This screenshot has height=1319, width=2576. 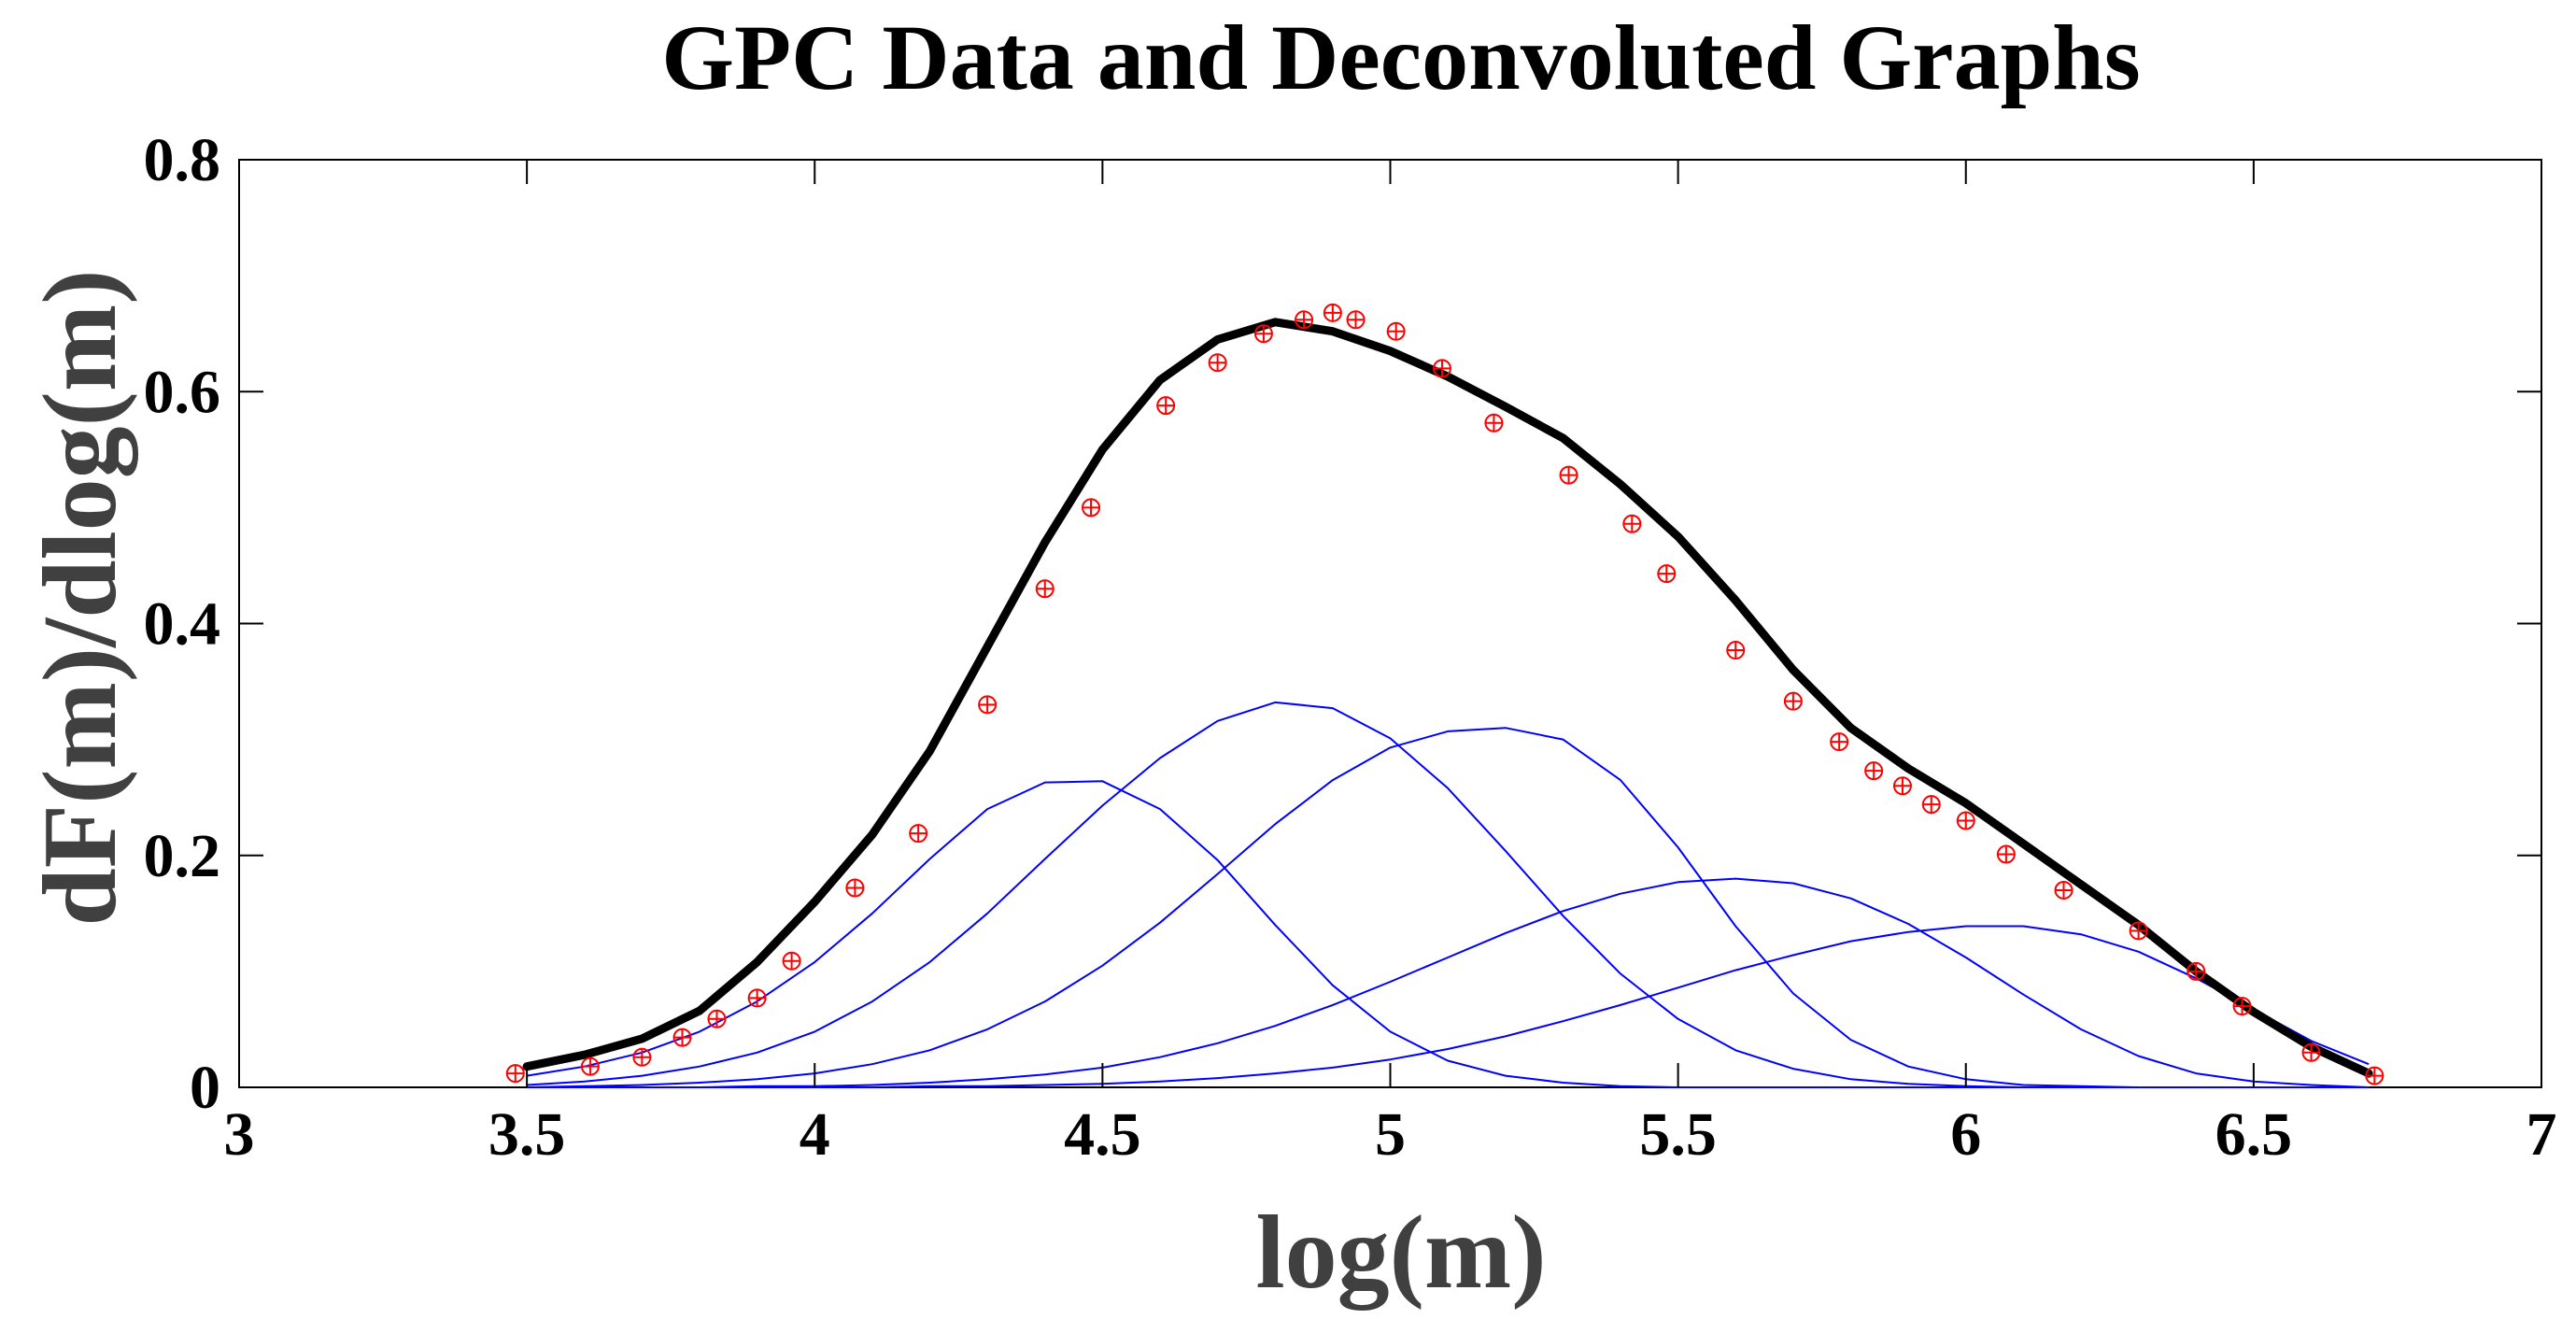 I want to click on chart-title: GPC Data and Deconvoluted Graphs, so click(x=1400, y=57).